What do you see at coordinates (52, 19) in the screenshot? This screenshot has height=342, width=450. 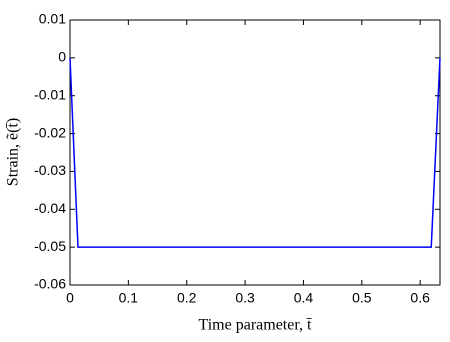 I see `y-tick-label: 0.01` at bounding box center [52, 19].